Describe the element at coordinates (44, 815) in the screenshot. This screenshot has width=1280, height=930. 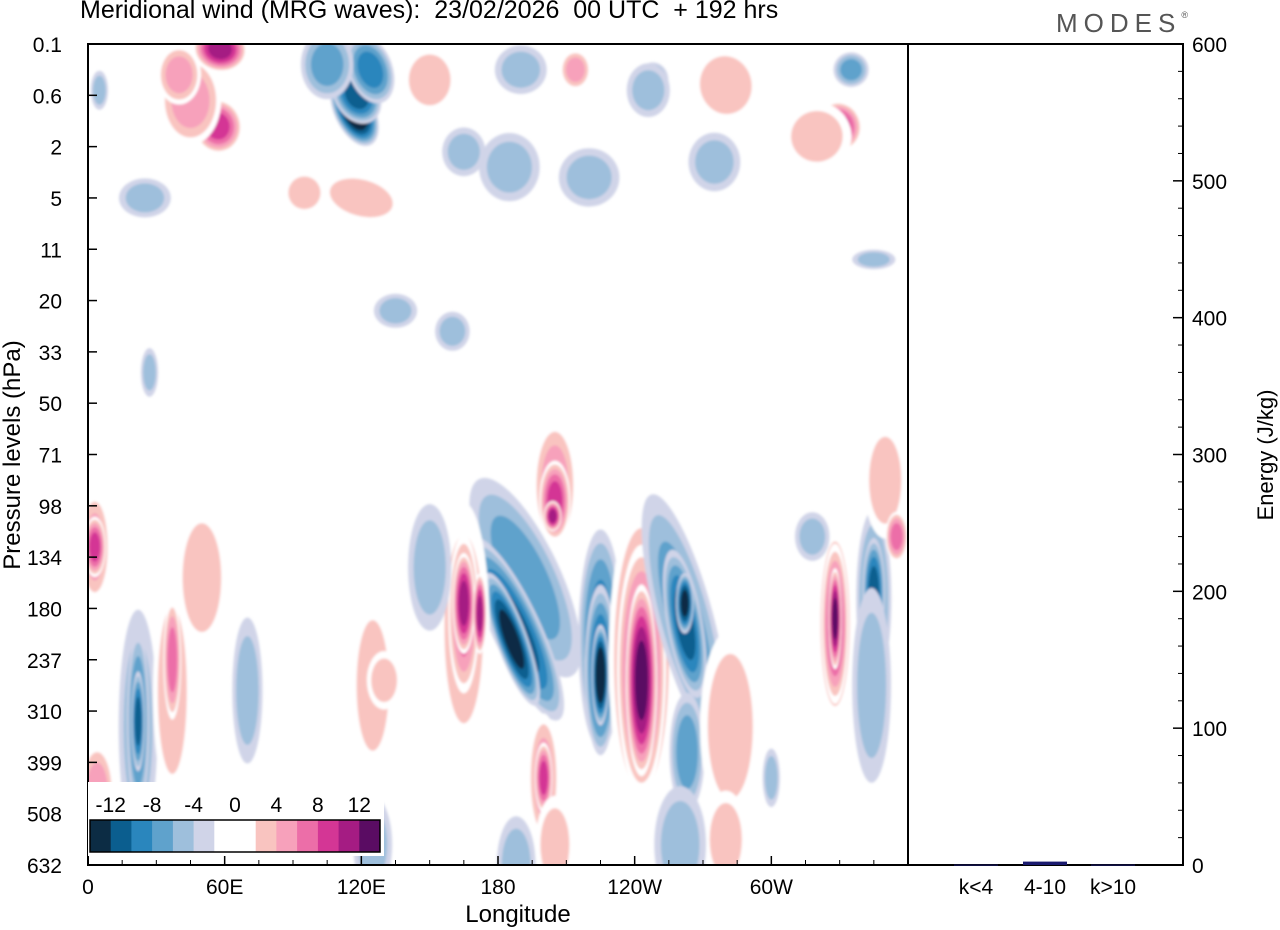
I see `y-tick-label: 508` at that location.